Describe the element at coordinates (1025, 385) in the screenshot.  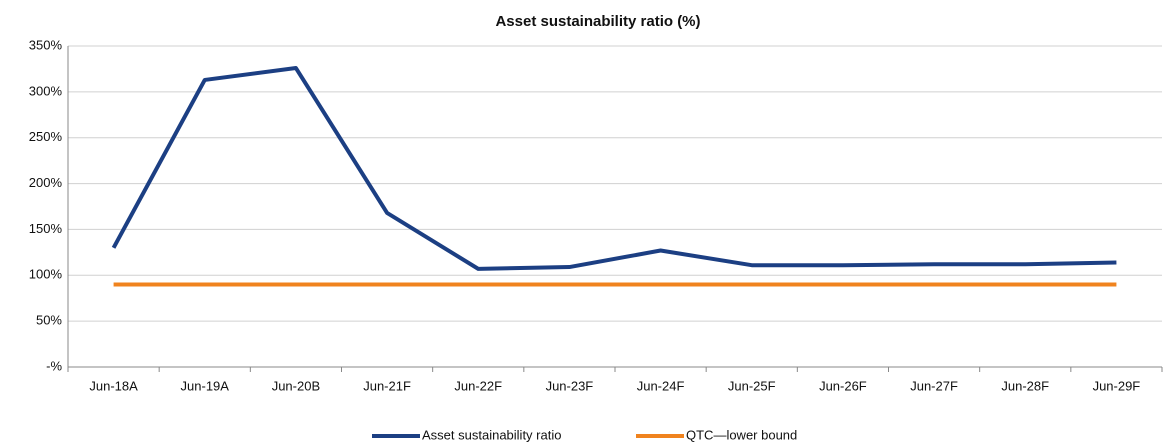
I see `x-tick-label: Jun-28F` at that location.